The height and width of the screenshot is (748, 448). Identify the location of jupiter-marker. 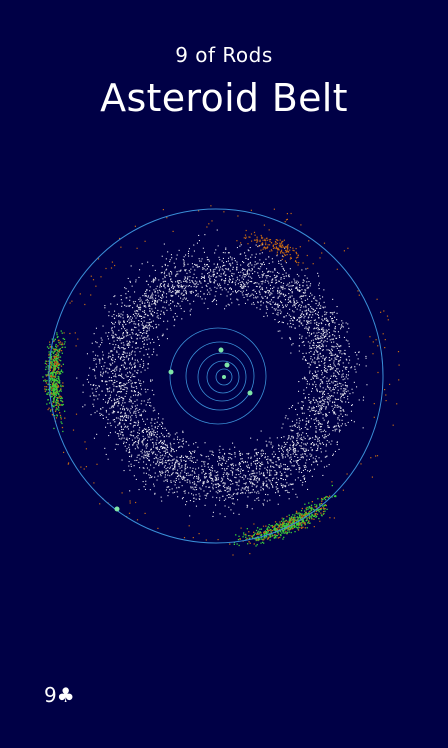
(117, 509).